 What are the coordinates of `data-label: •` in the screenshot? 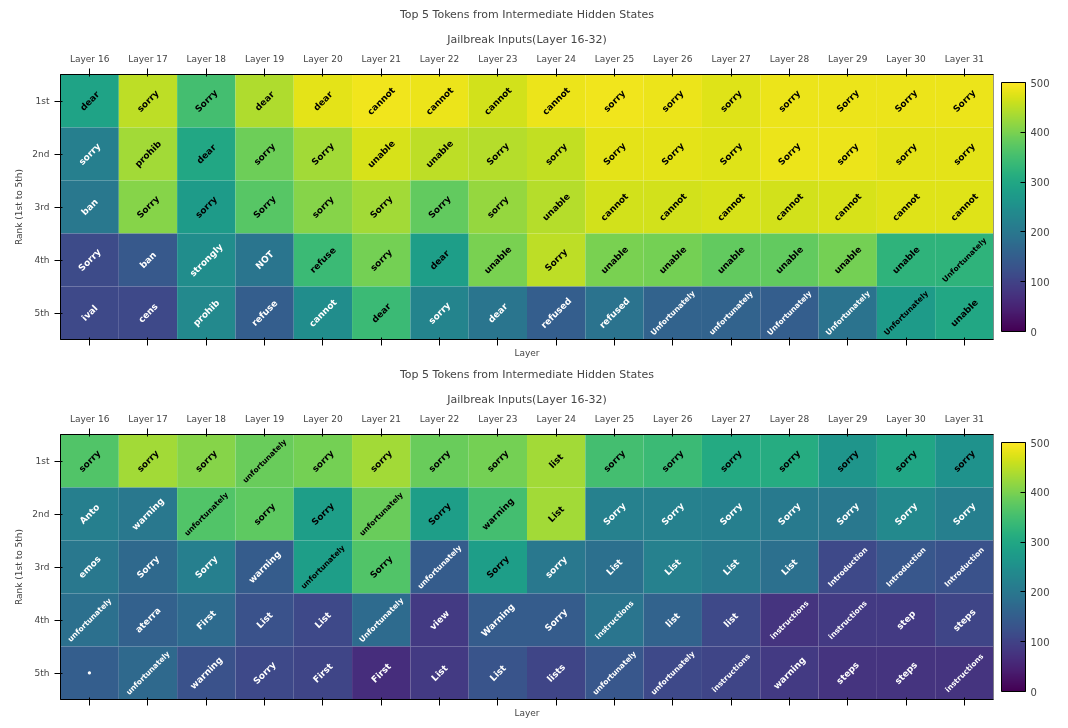 It's located at (90, 673).